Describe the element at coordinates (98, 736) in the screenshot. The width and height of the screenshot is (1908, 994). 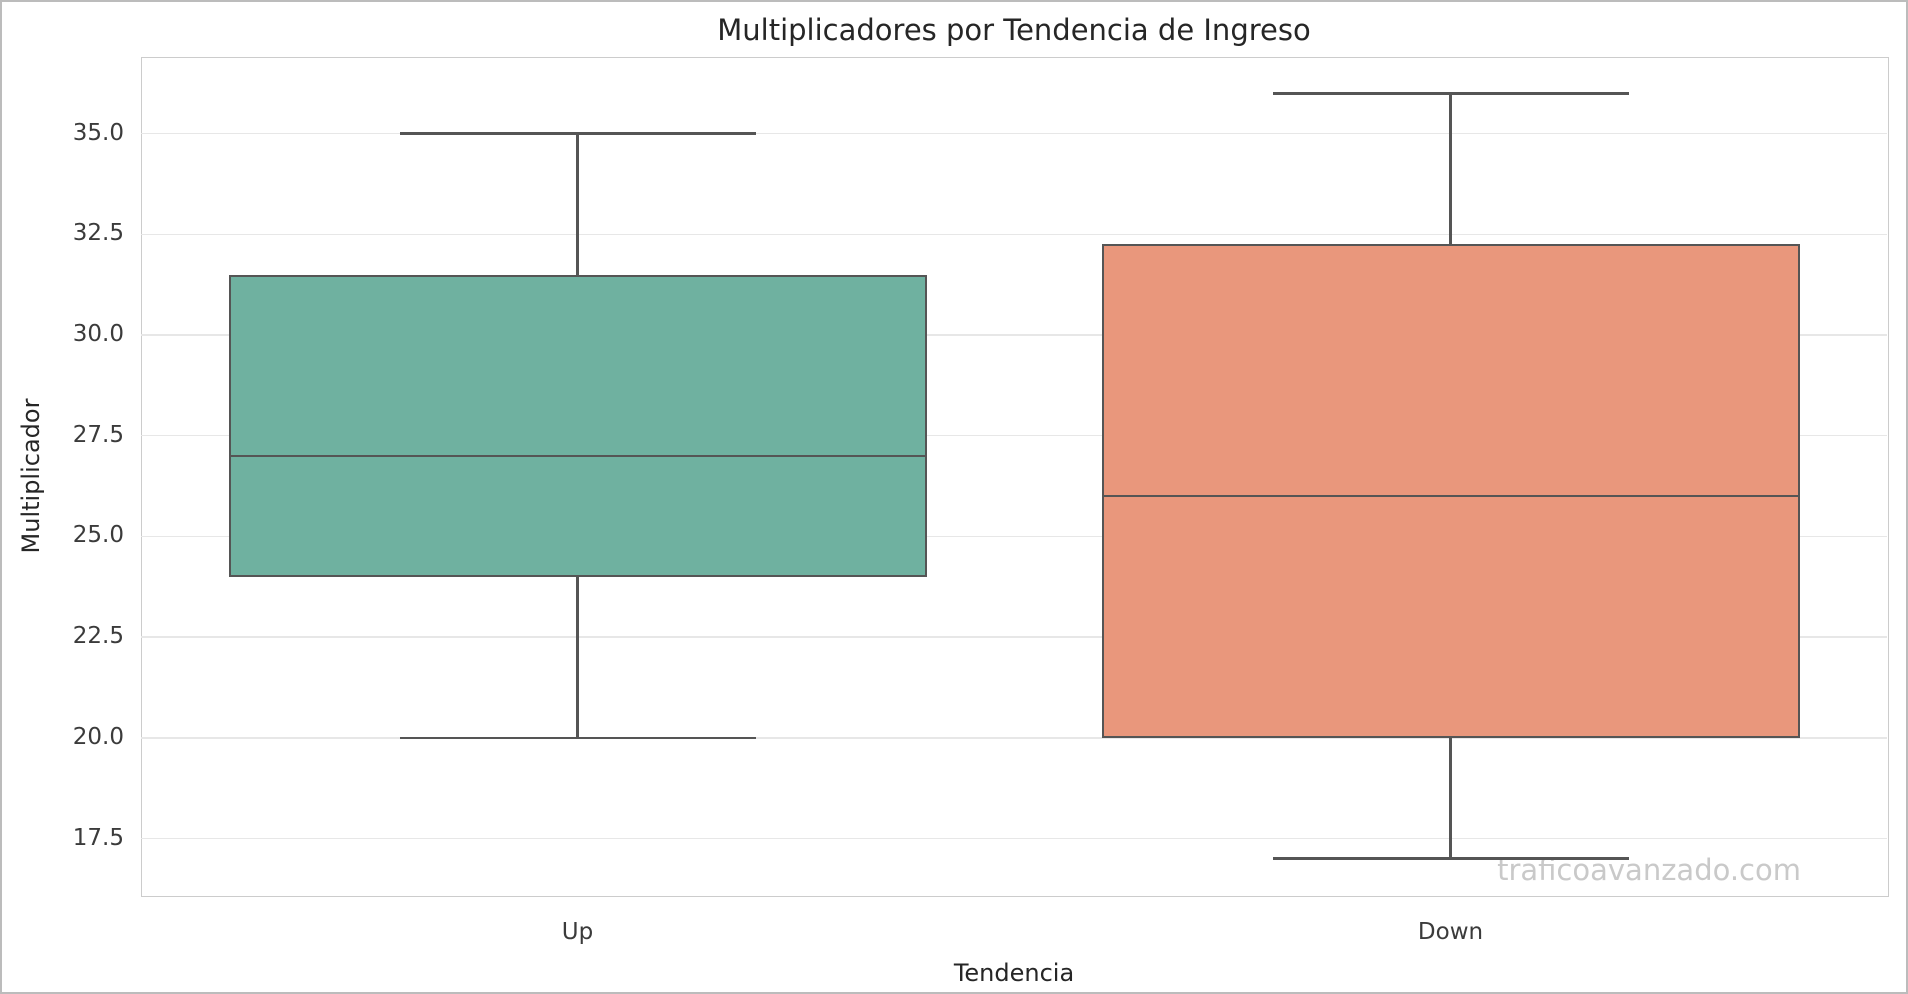
I see `y-tick-label: 20.0` at that location.